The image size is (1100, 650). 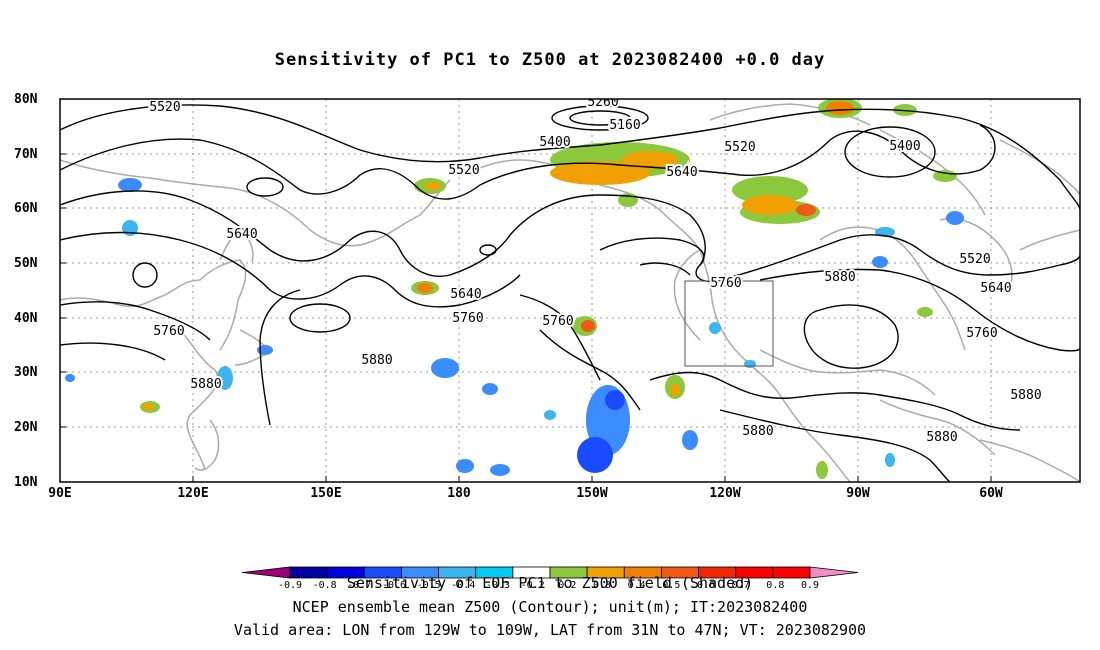 What do you see at coordinates (533, 585) in the screenshot?
I see `colorbar-tick-label: -0.2` at bounding box center [533, 585].